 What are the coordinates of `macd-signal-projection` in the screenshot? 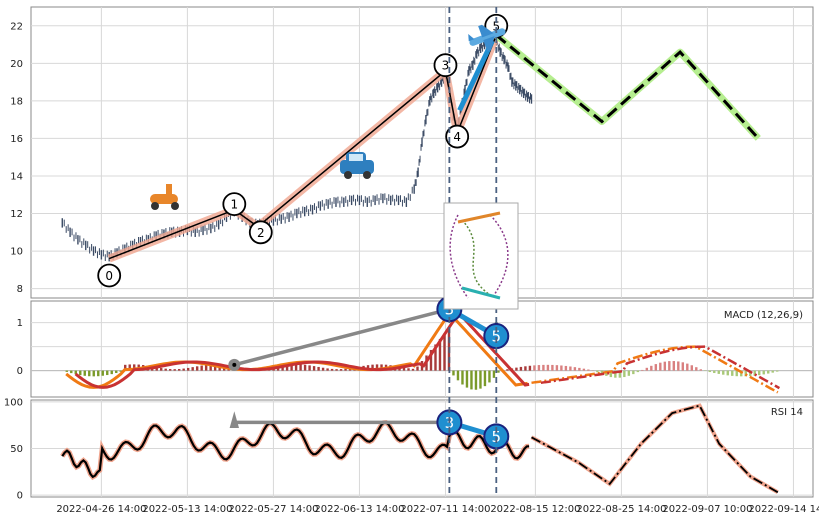 It's located at (660, 367).